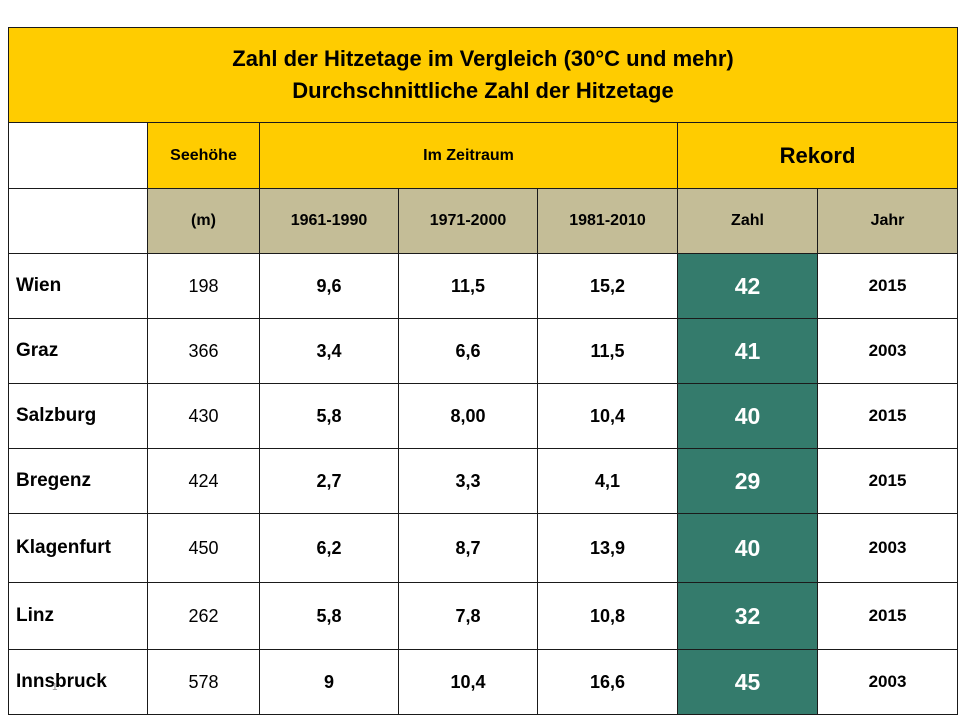  Describe the element at coordinates (329, 548) in the screenshot. I see `period-1-cell: 6,2` at that location.